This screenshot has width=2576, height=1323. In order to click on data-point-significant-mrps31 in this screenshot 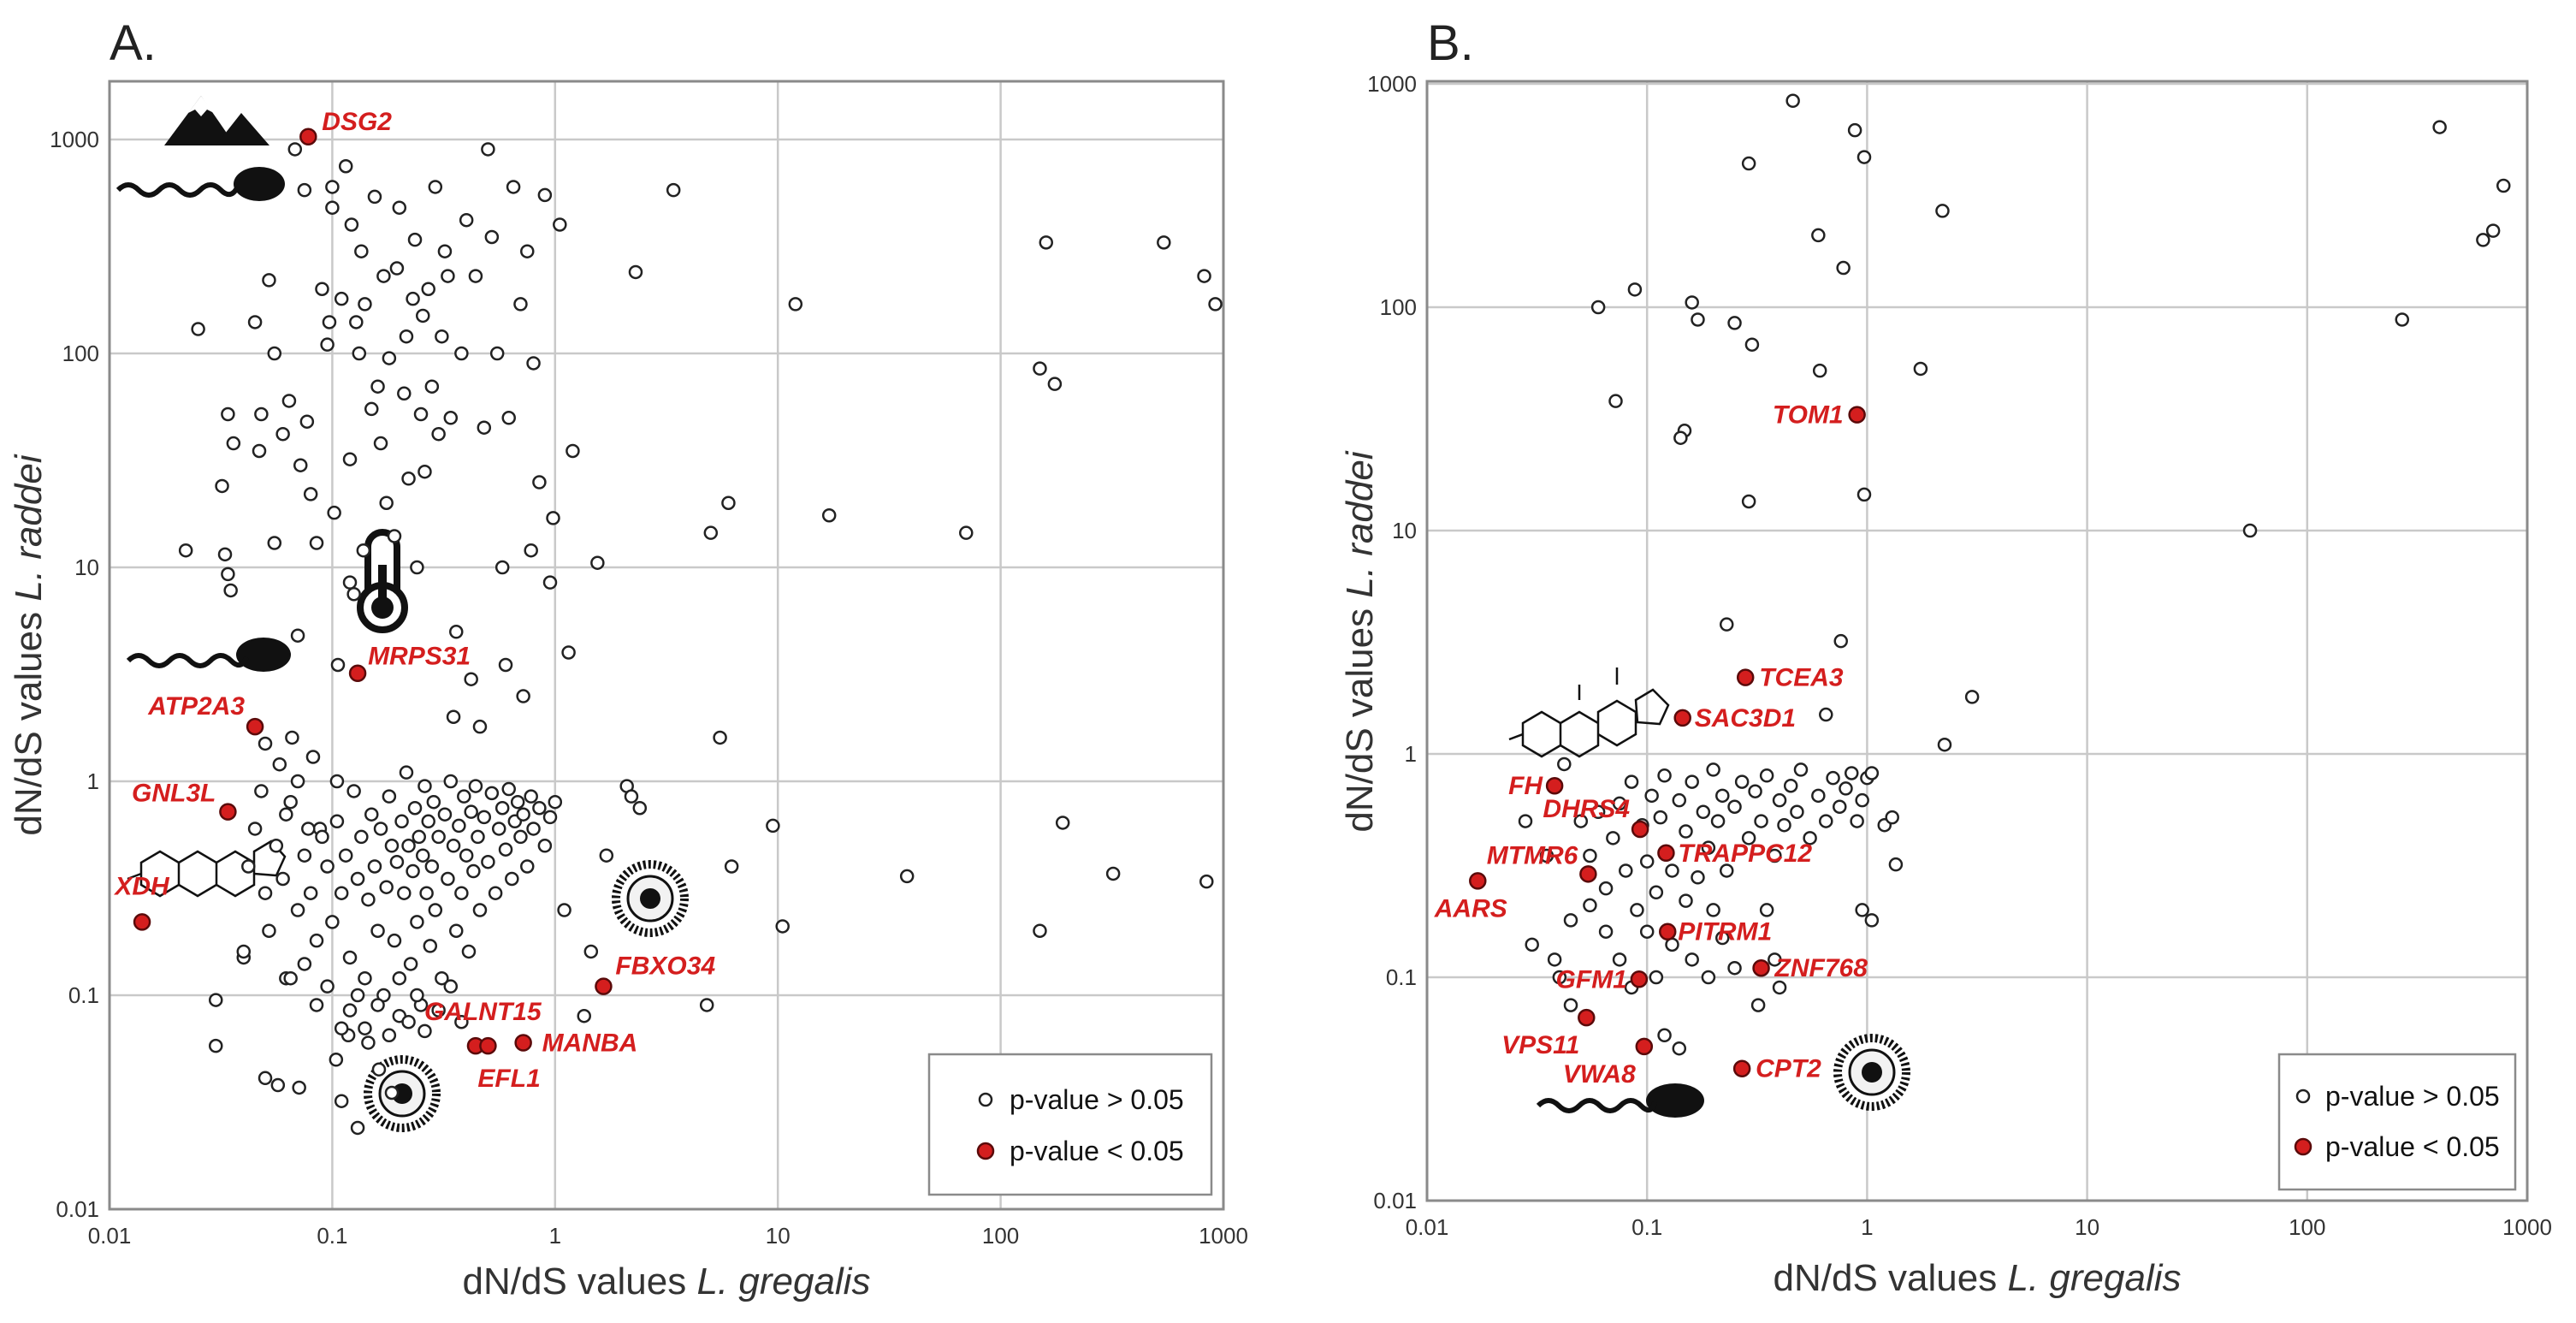, I will do `click(357, 673)`.